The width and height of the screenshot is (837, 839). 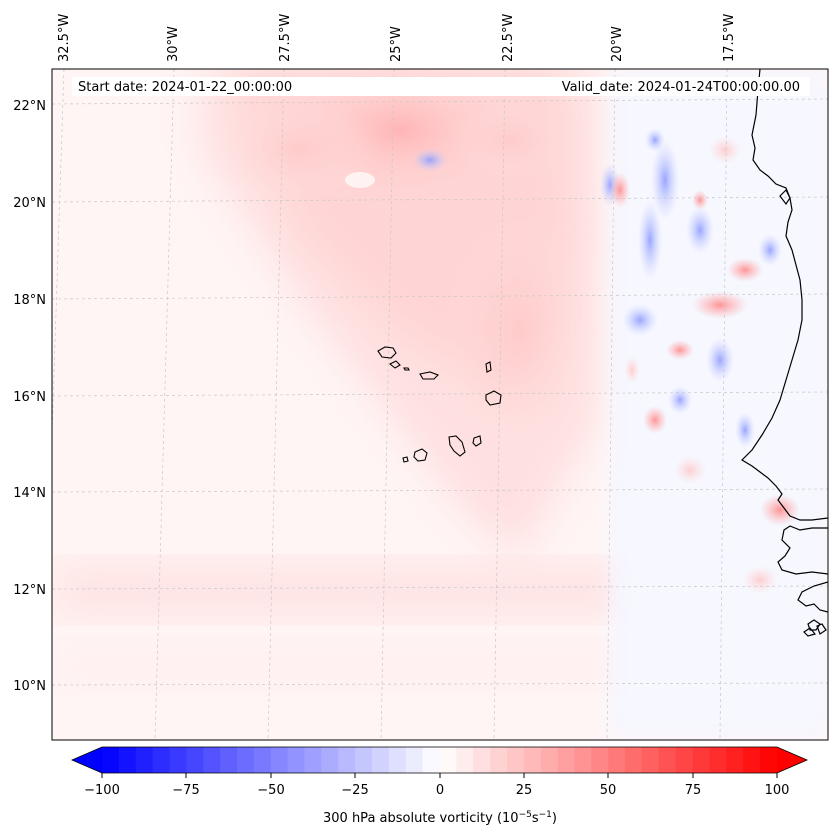 I want to click on header-box, so click(x=441, y=86).